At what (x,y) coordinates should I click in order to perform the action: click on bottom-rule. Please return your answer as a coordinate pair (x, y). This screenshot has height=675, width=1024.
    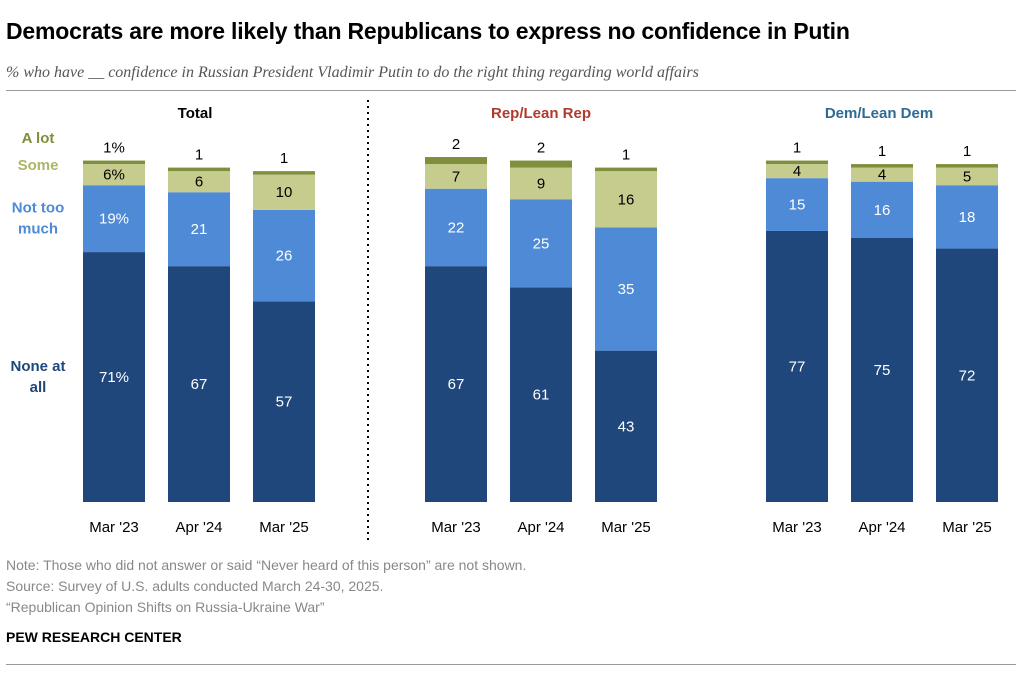
    Looking at the image, I should click on (511, 664).